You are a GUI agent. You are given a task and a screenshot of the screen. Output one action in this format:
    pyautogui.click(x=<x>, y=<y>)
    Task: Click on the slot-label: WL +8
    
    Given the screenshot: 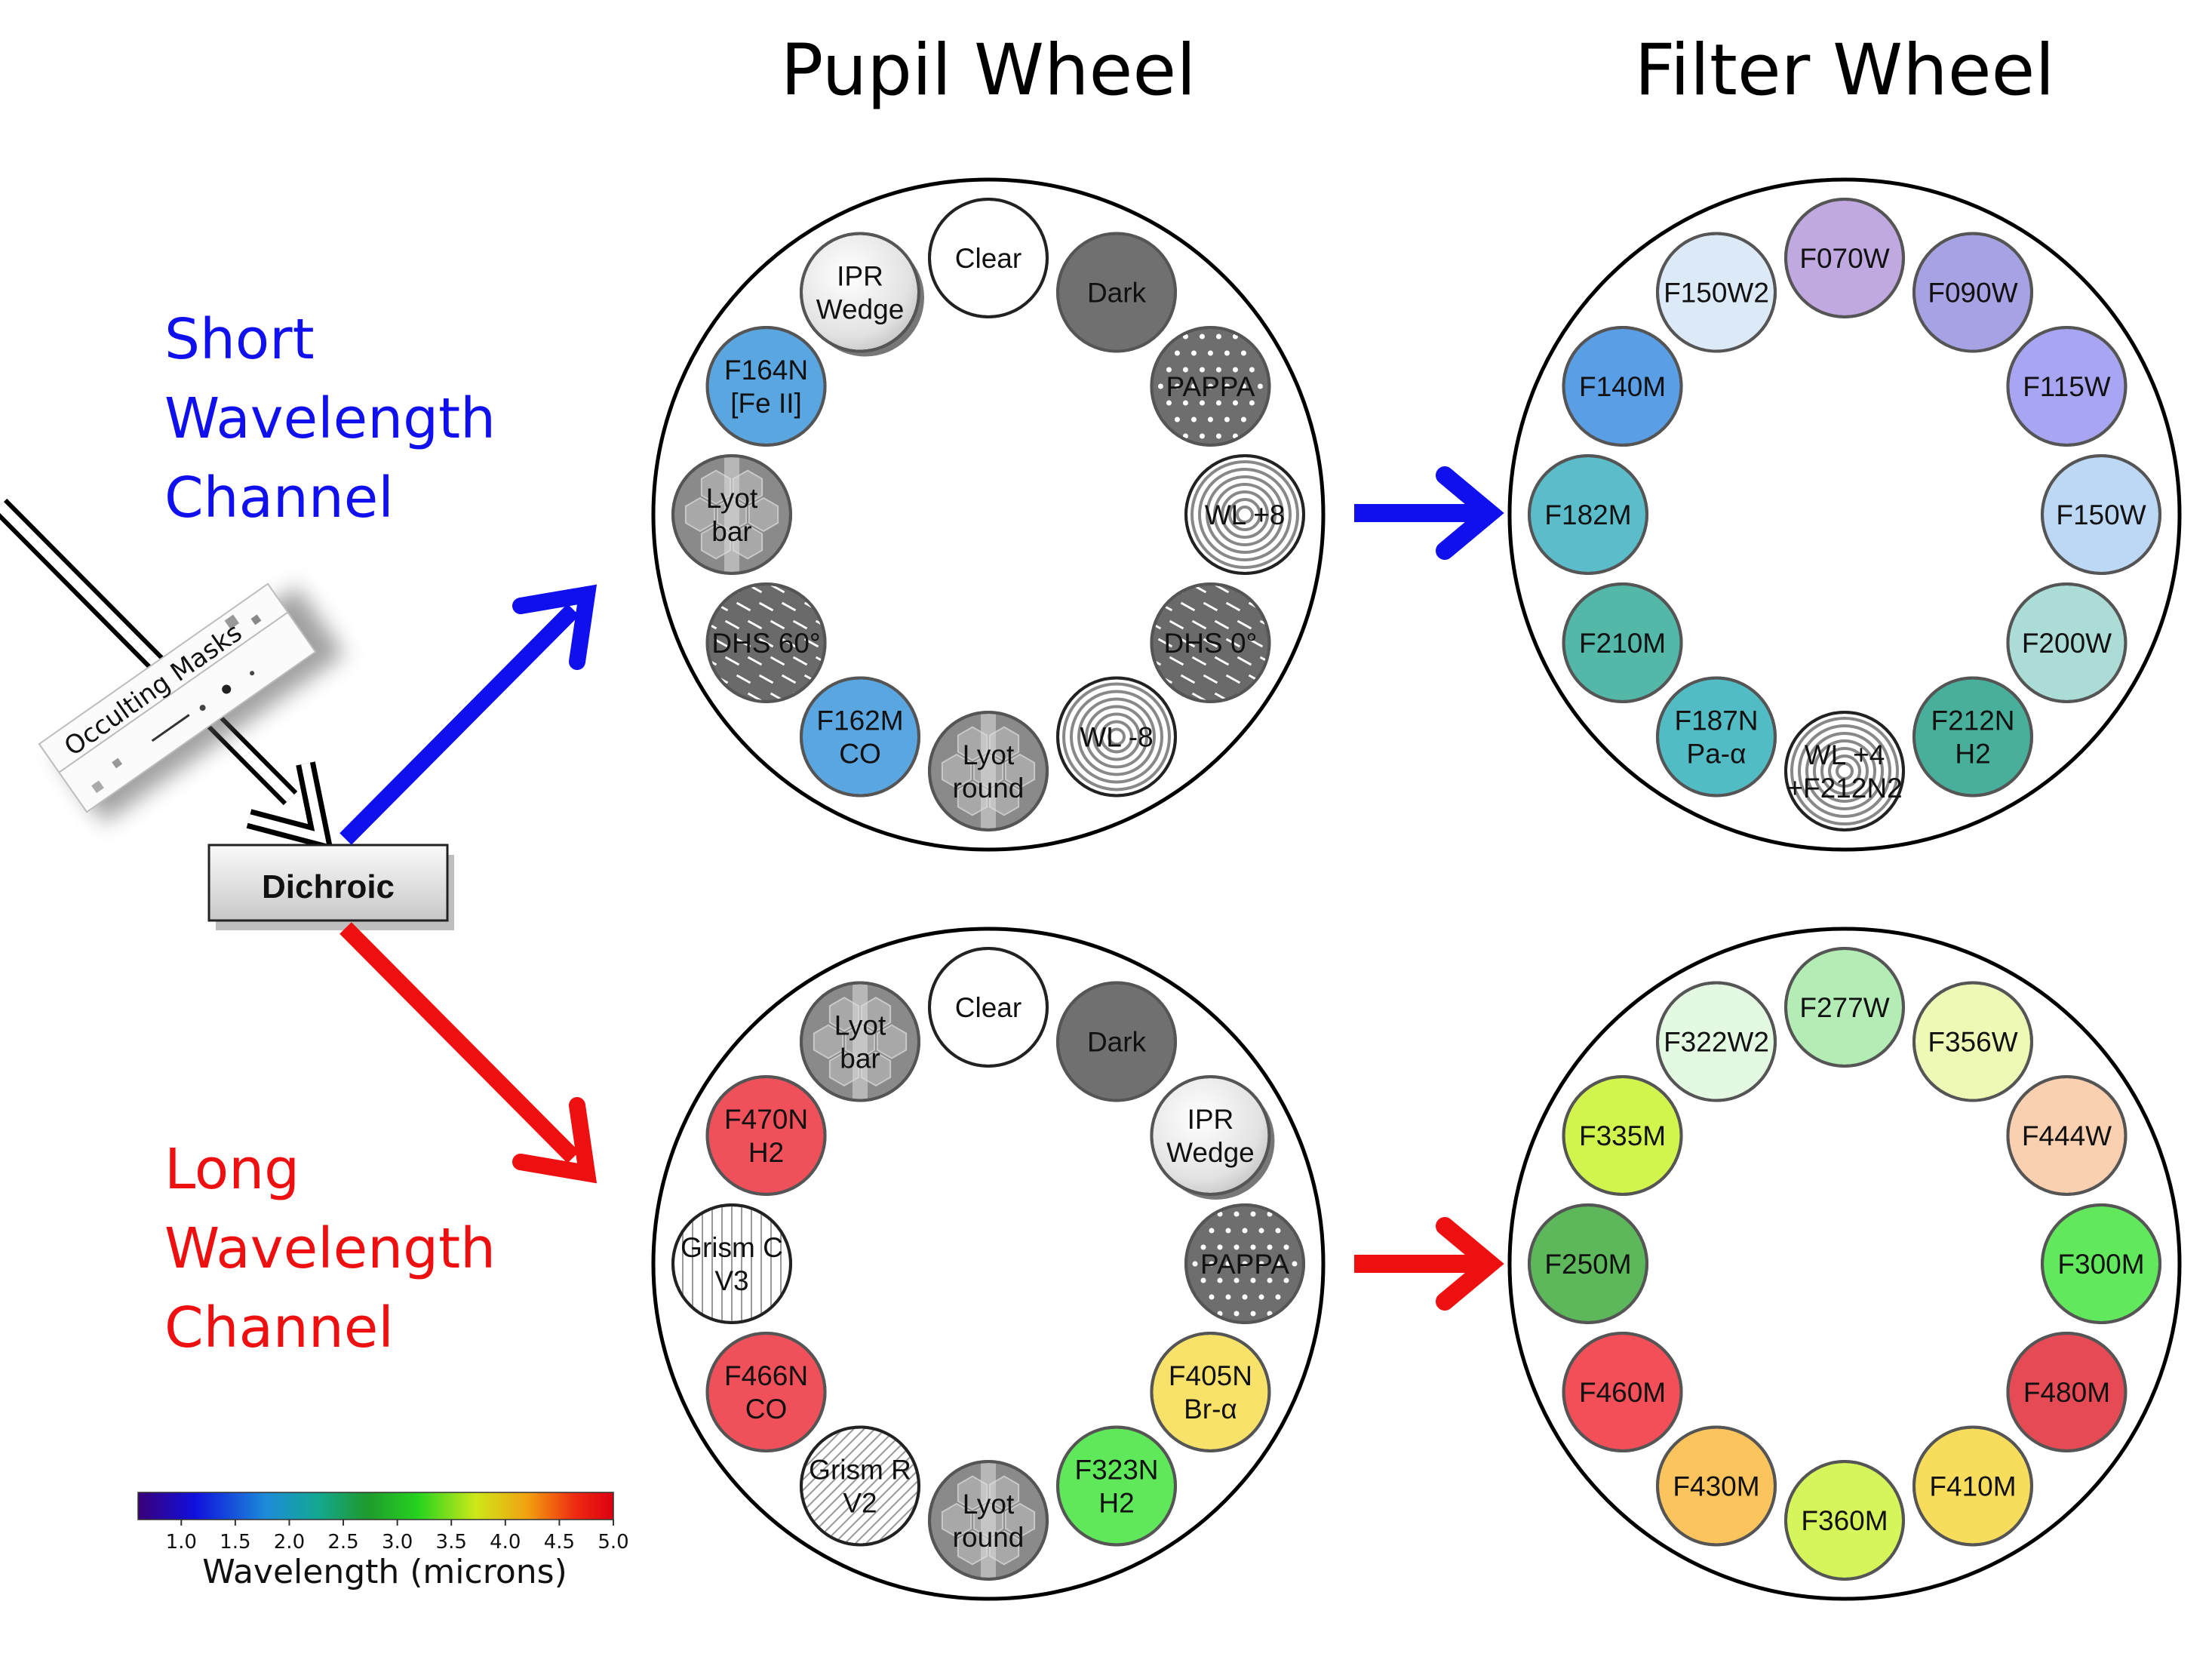 What is the action you would take?
    pyautogui.click(x=1245, y=514)
    